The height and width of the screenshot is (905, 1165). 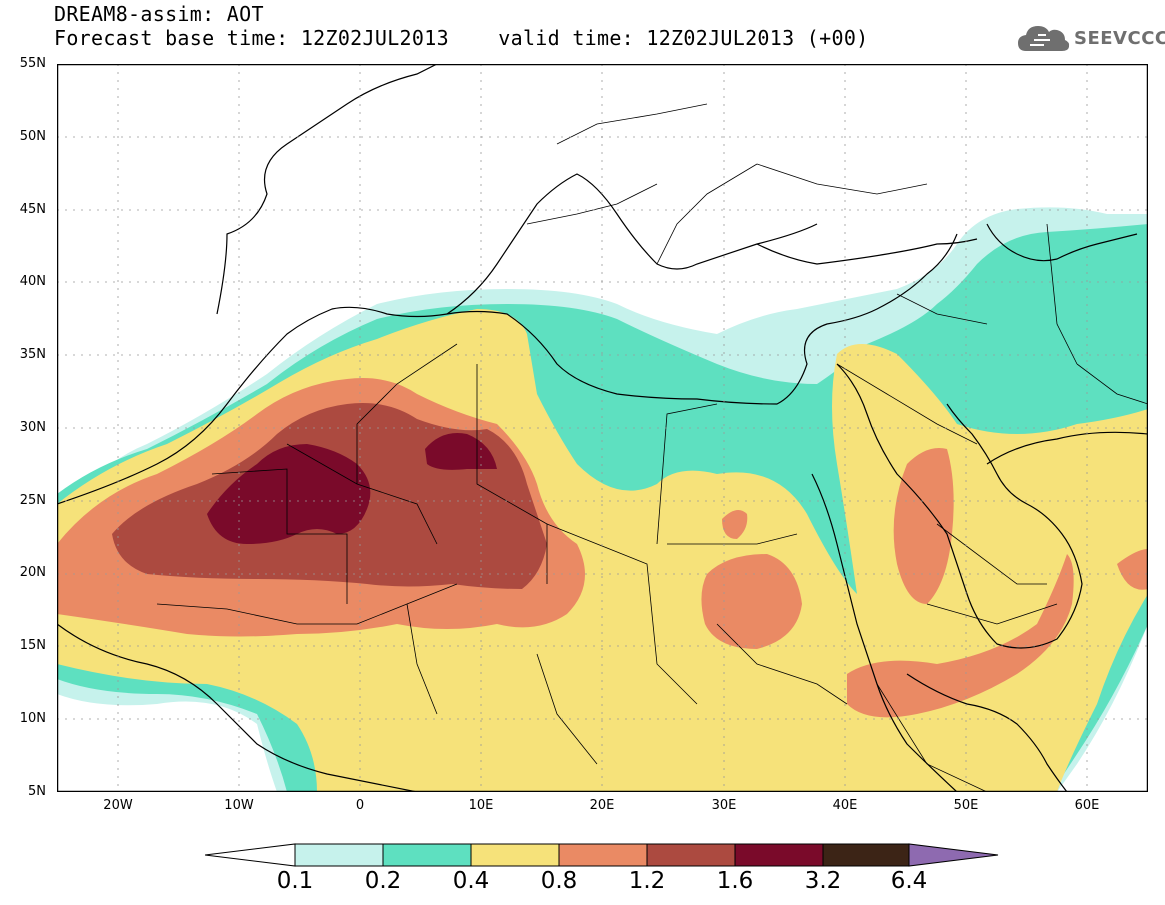 I want to click on aot-patch-0-8-chad, so click(x=735, y=524).